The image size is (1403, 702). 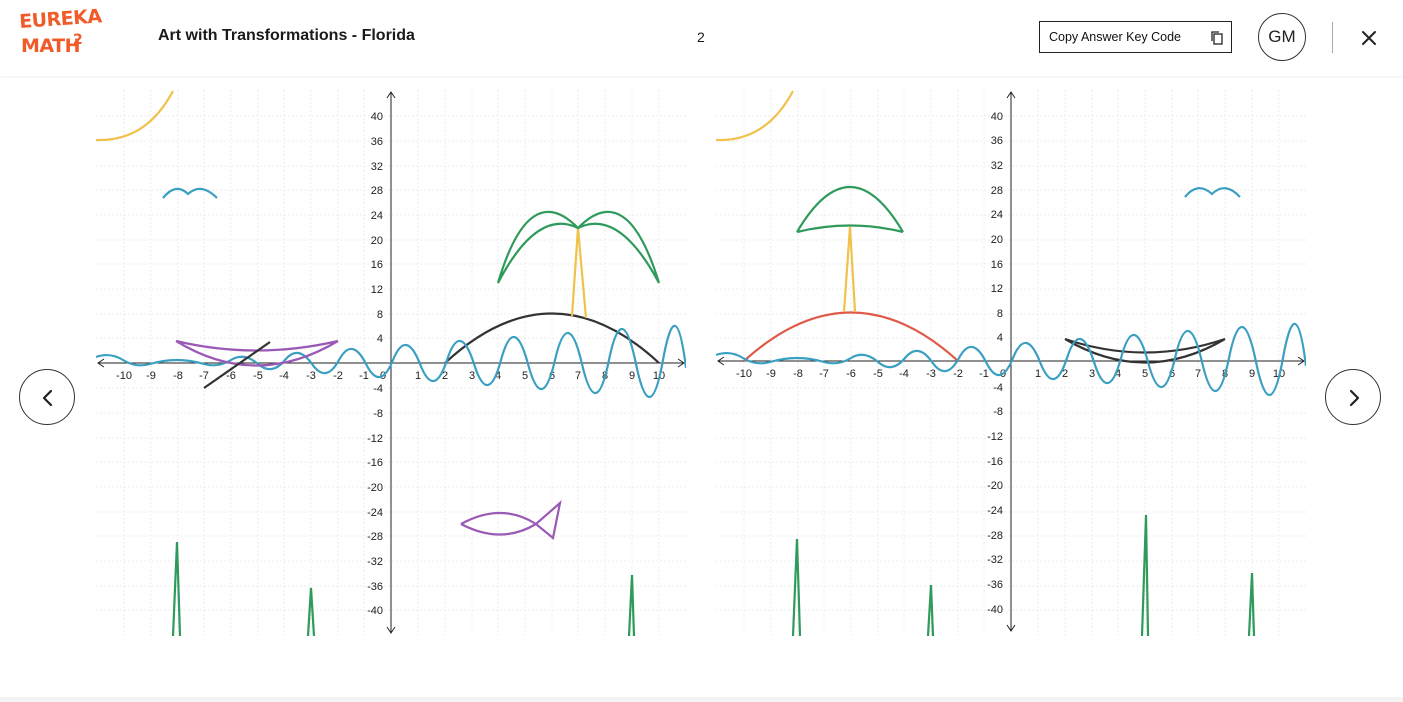 What do you see at coordinates (1000, 338) in the screenshot?
I see `y-tick-label: 4` at bounding box center [1000, 338].